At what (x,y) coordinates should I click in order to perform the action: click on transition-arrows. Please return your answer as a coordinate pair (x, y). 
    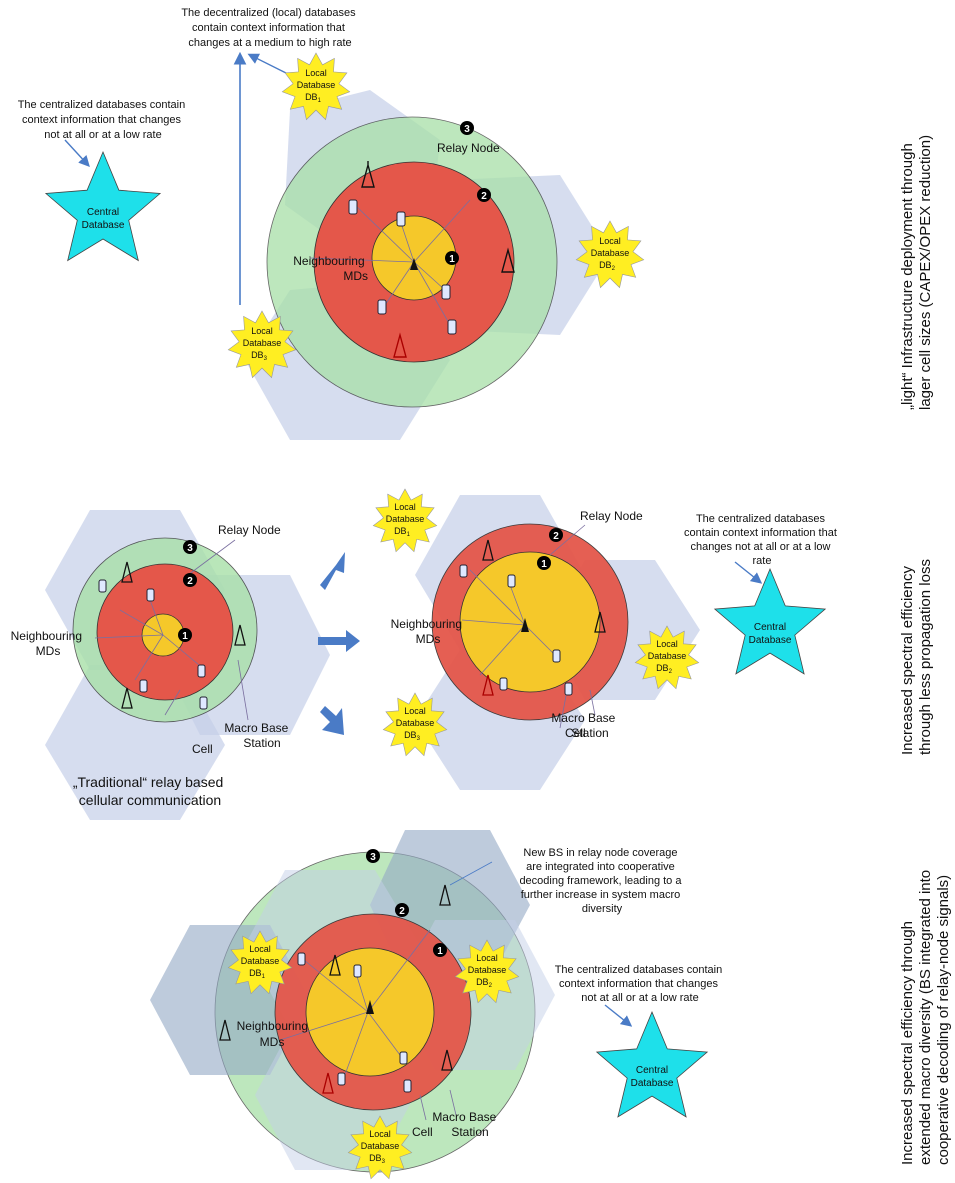
    Looking at the image, I should click on (339, 643).